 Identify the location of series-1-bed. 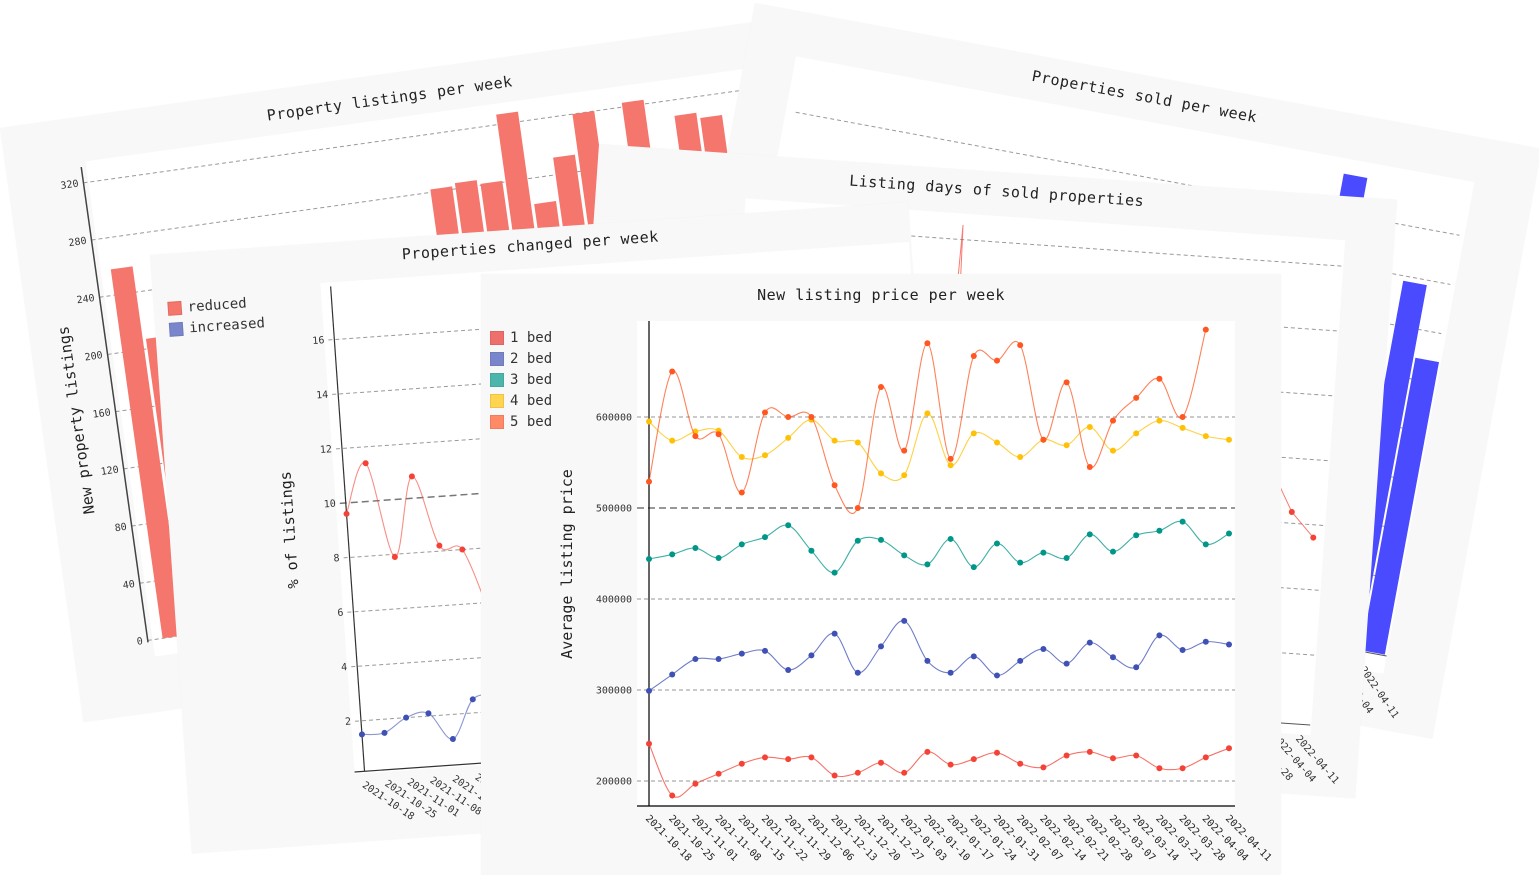
(939, 769).